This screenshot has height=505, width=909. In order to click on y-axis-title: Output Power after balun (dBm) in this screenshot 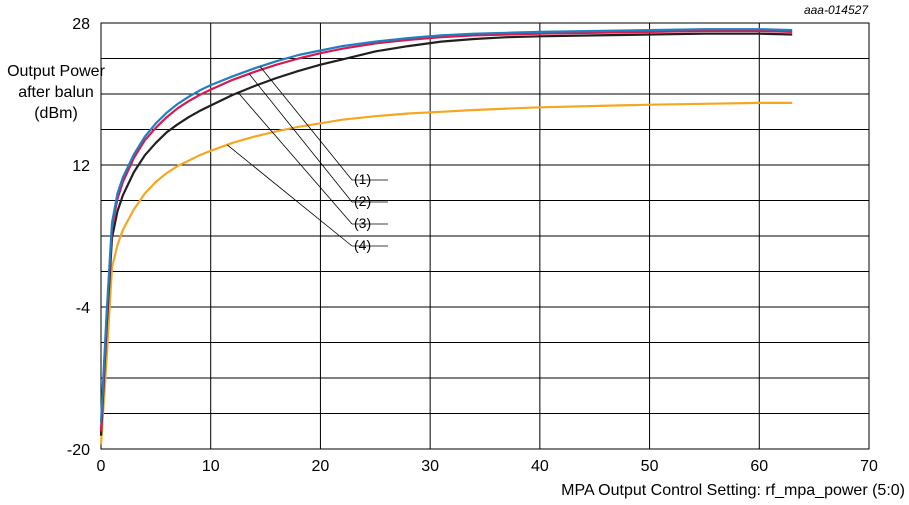, I will do `click(53, 93)`.